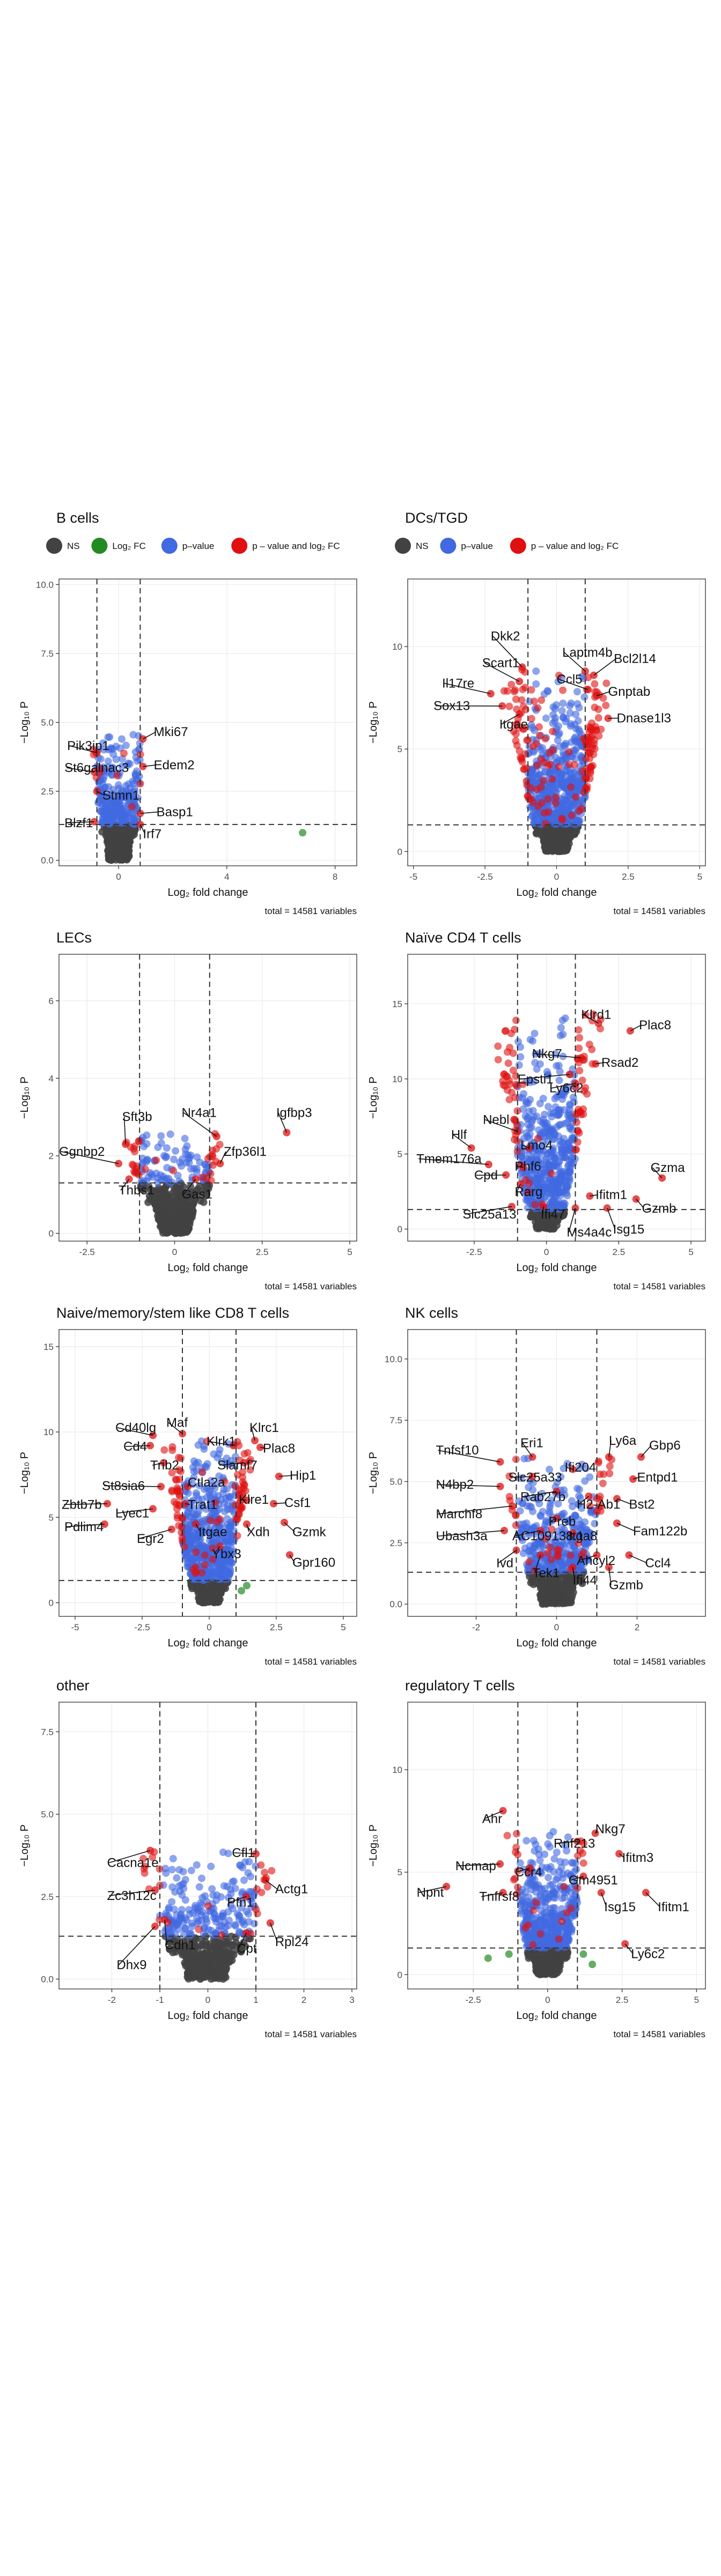 Image resolution: width=721 pixels, height=2576 pixels. What do you see at coordinates (150, 1539) in the screenshot?
I see `gene-label: Egr2` at bounding box center [150, 1539].